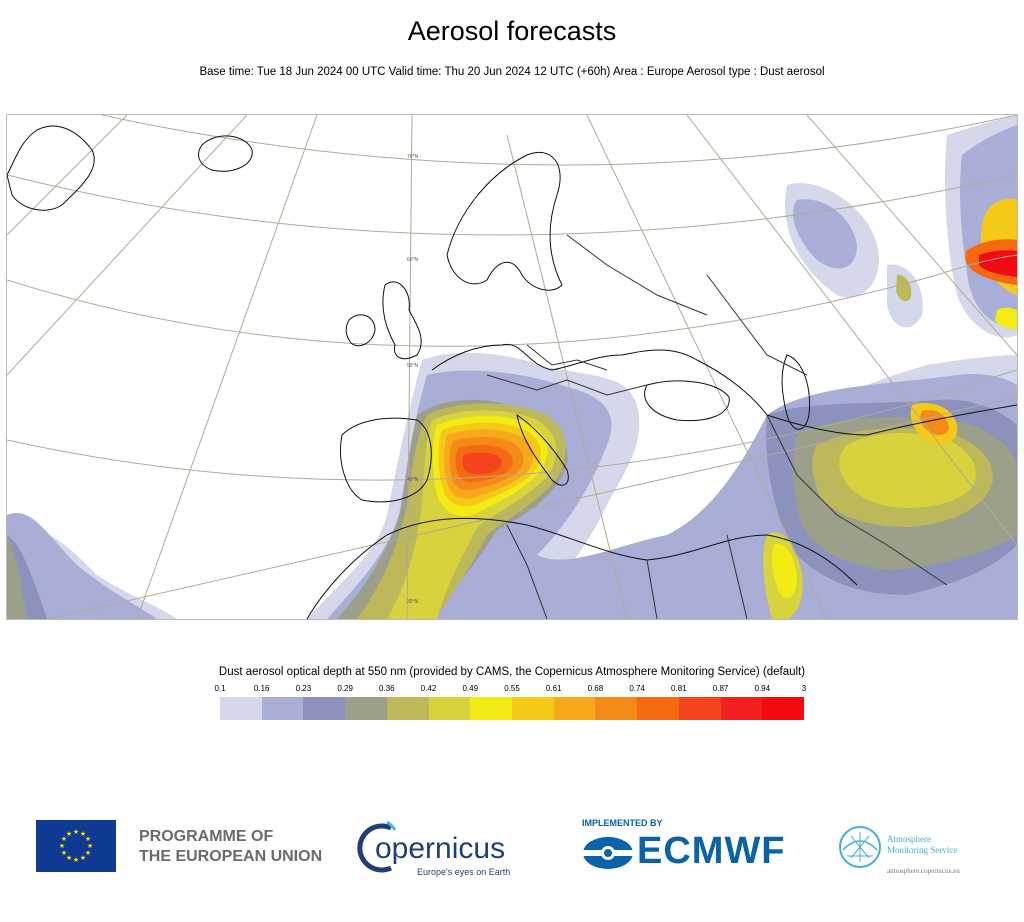 Image resolution: width=1024 pixels, height=922 pixels. What do you see at coordinates (76, 846) in the screenshot?
I see `eu-flag-icon: ★ ★ ★ ★ ★ ★ ★ ★ ★ ★ ★ ★` at bounding box center [76, 846].